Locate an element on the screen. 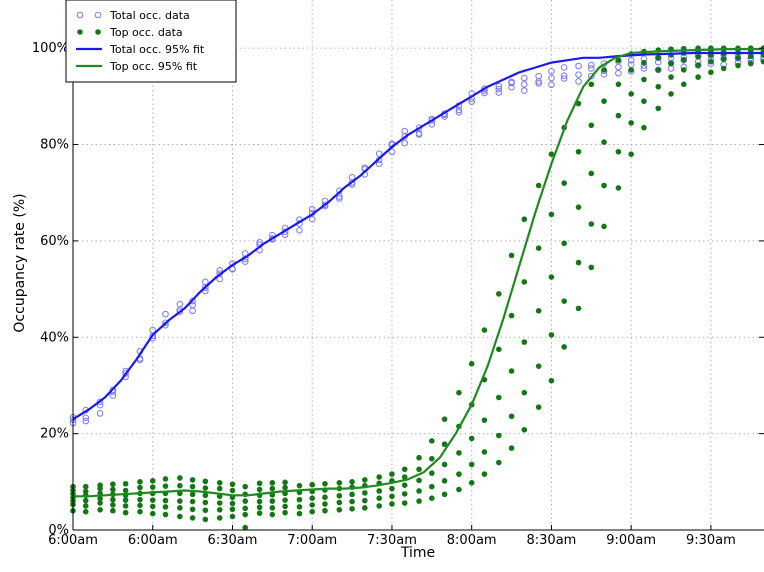 The width and height of the screenshot is (764, 572). y-tick-label: 40% is located at coordinates (54, 337).